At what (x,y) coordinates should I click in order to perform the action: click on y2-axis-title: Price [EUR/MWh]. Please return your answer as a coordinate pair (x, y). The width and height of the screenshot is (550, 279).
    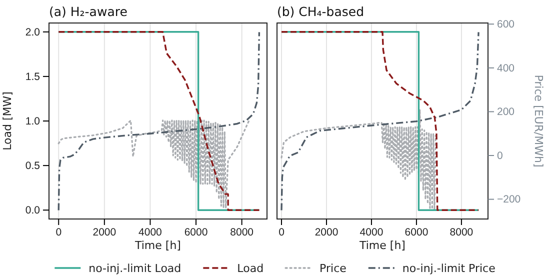
    Looking at the image, I should click on (538, 121).